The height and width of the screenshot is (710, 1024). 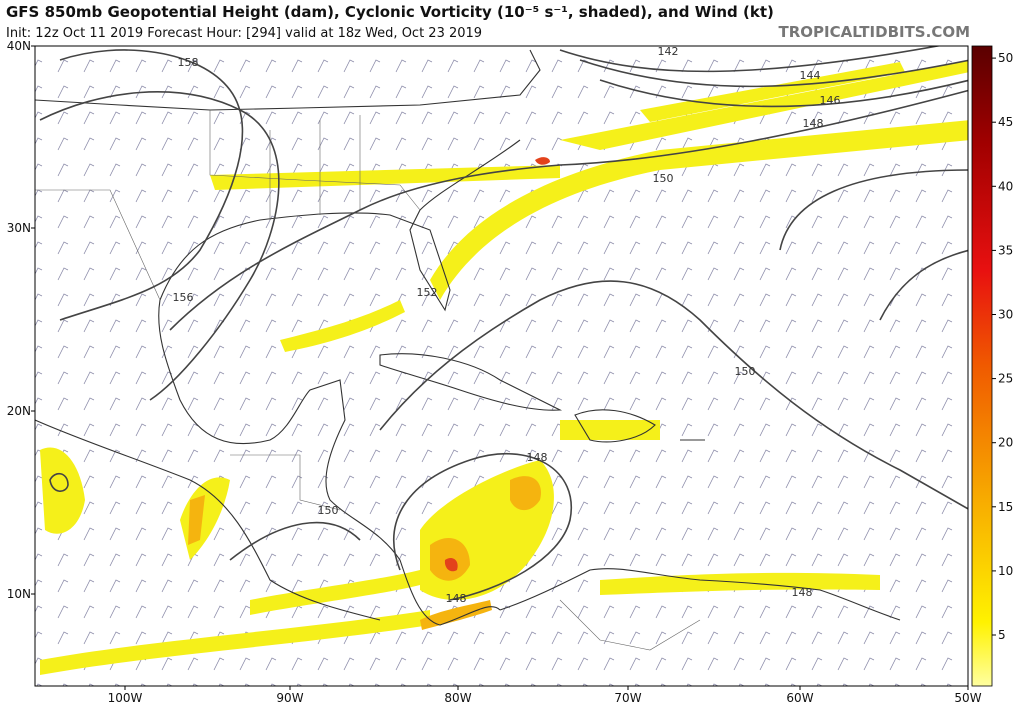 What do you see at coordinates (1005, 58) in the screenshot?
I see `colorbar-label: 50` at bounding box center [1005, 58].